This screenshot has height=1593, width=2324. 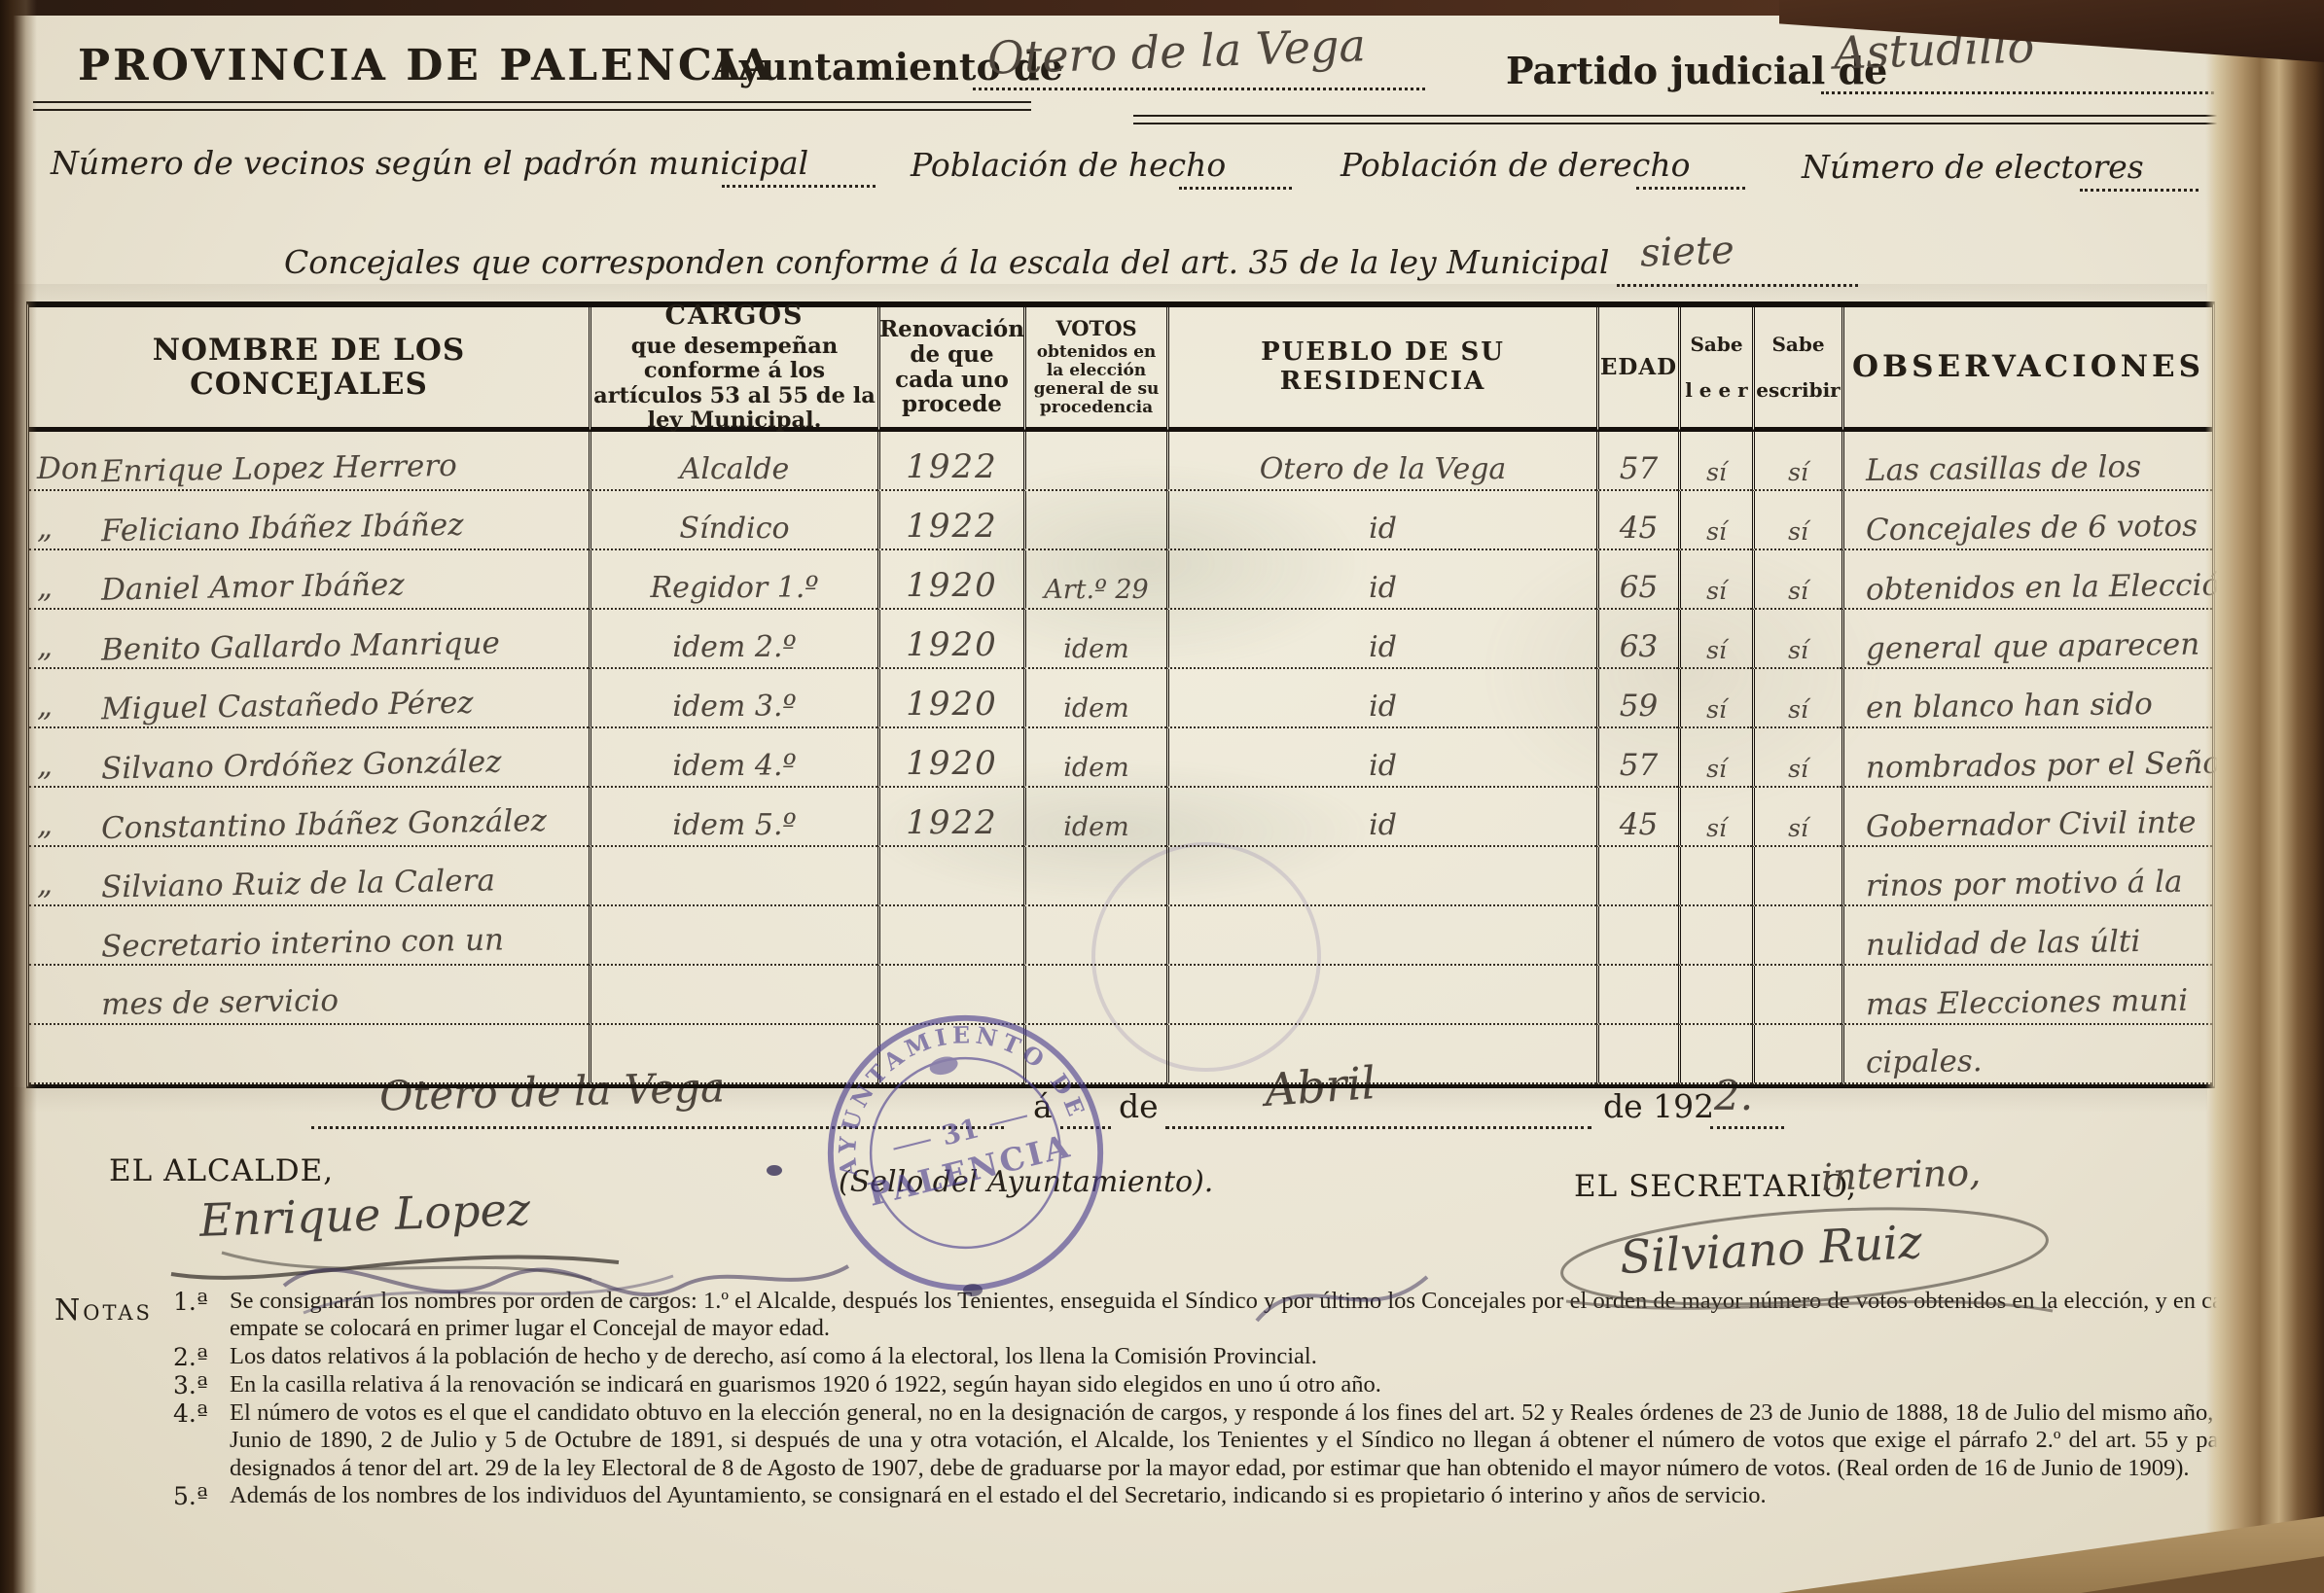 What do you see at coordinates (1687, 252) in the screenshot?
I see `concejales-count-handwritten: siete` at bounding box center [1687, 252].